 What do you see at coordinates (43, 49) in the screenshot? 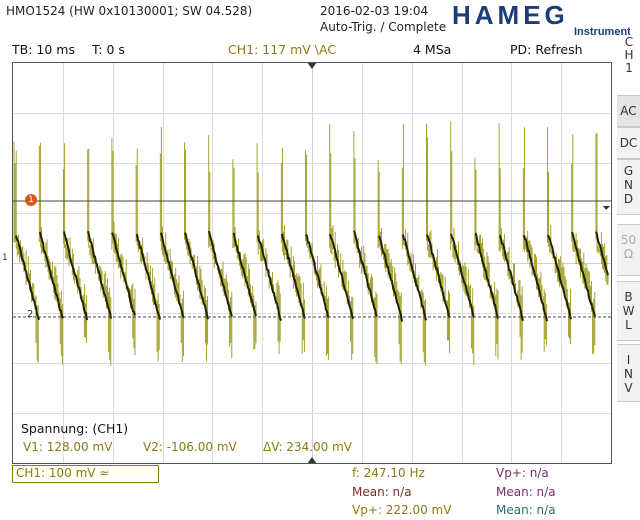
I see `timebase: TB: 10 ms` at bounding box center [43, 49].